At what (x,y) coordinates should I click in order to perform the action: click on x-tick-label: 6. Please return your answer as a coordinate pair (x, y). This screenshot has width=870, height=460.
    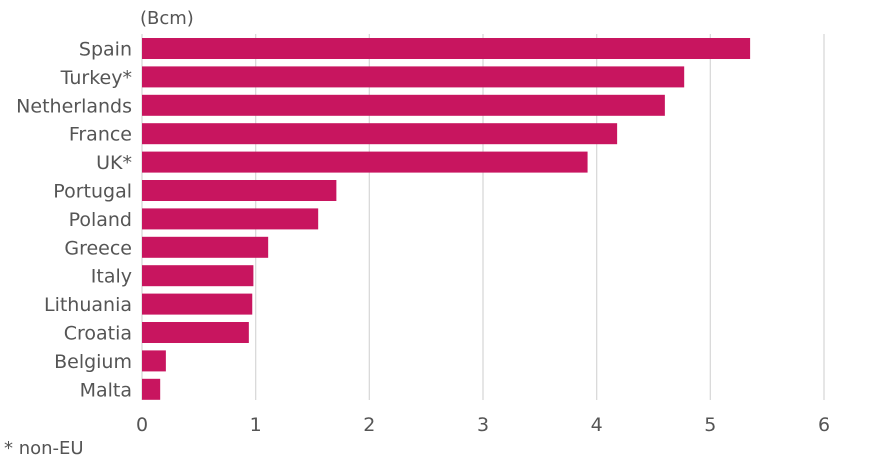
    Looking at the image, I should click on (824, 425).